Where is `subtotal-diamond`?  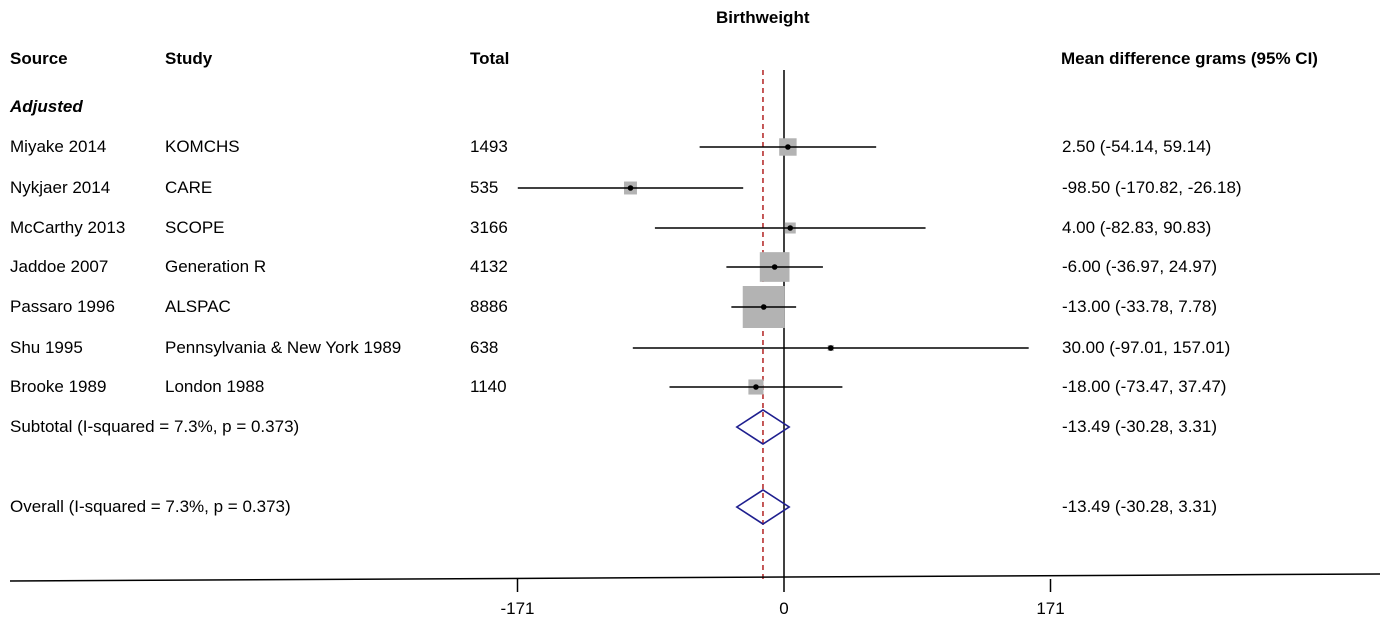
subtotal-diamond is located at coordinates (763, 427).